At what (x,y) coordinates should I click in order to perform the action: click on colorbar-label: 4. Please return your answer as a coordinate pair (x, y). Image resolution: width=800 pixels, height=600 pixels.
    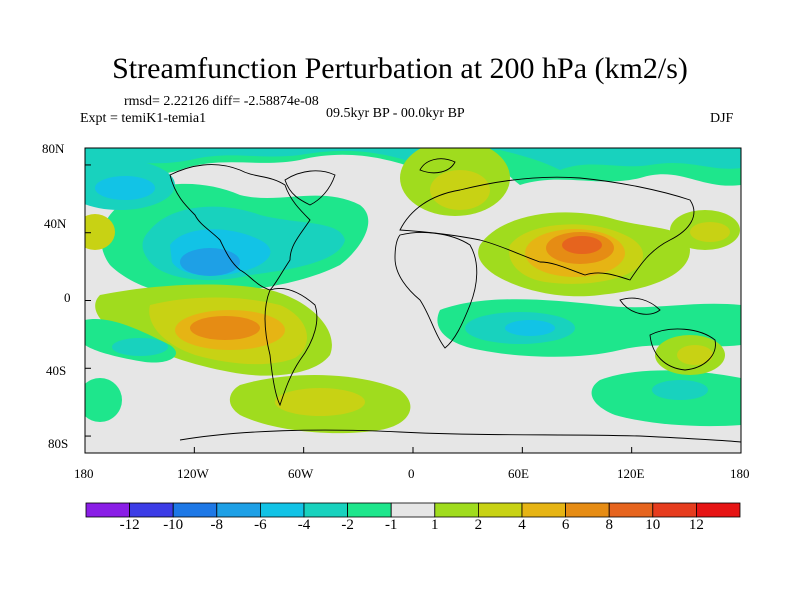
    Looking at the image, I should click on (522, 525).